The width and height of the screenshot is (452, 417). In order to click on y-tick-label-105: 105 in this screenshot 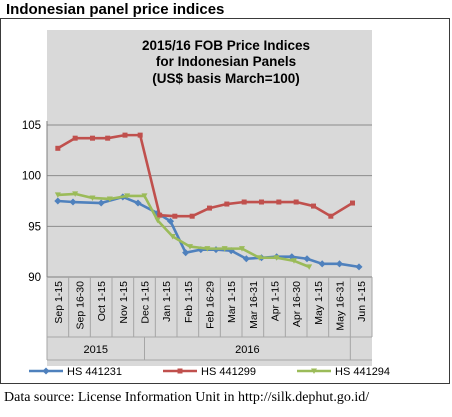, I will do `click(31, 126)`.